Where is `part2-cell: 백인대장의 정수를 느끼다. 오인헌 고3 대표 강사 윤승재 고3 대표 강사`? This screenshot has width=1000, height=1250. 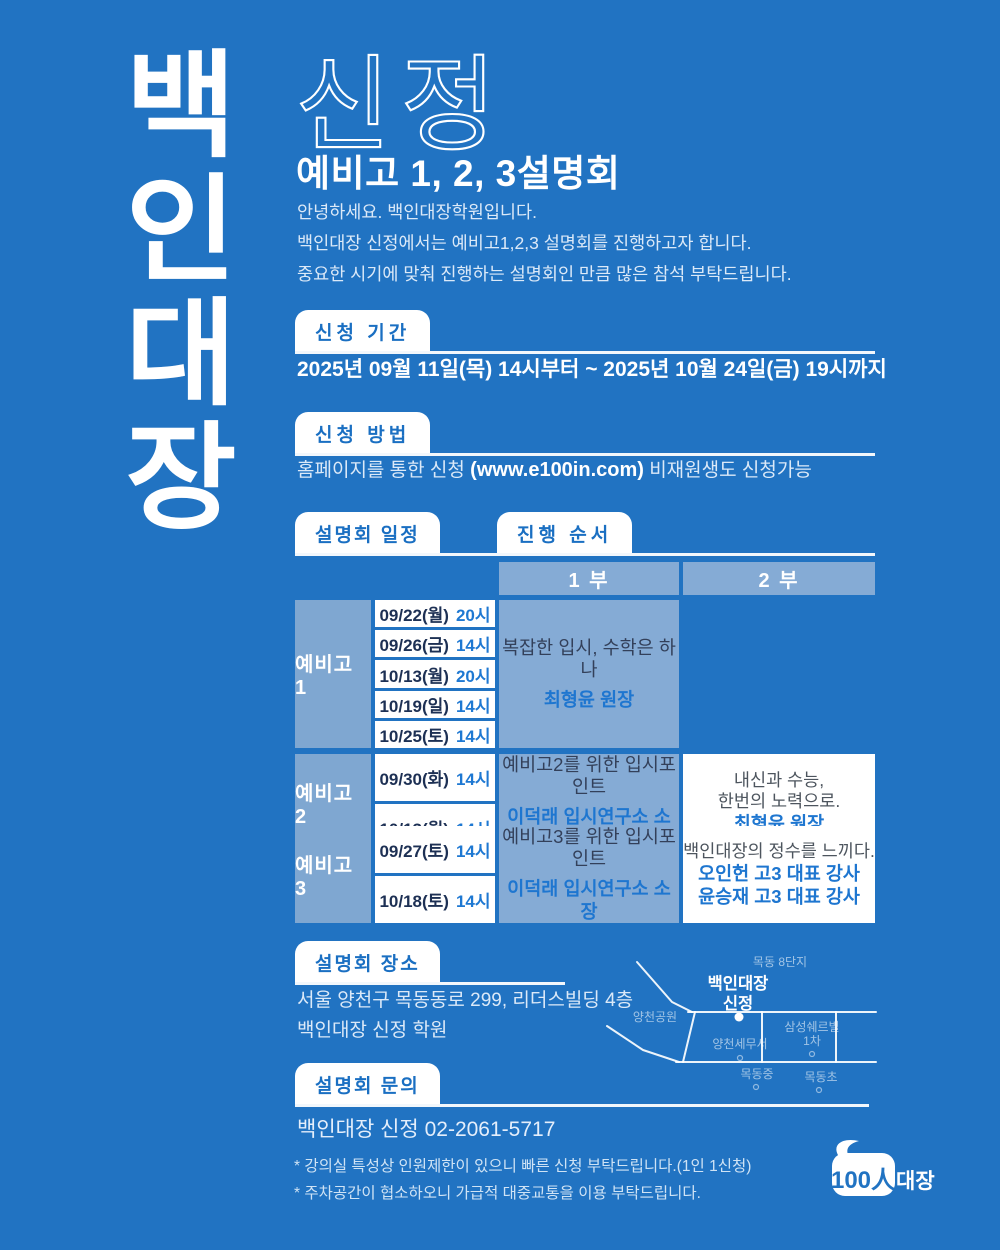
part2-cell: 백인대장의 정수를 느끼다. 오인헌 고3 대표 강사 윤승재 고3 대표 강사 is located at coordinates (779, 874).